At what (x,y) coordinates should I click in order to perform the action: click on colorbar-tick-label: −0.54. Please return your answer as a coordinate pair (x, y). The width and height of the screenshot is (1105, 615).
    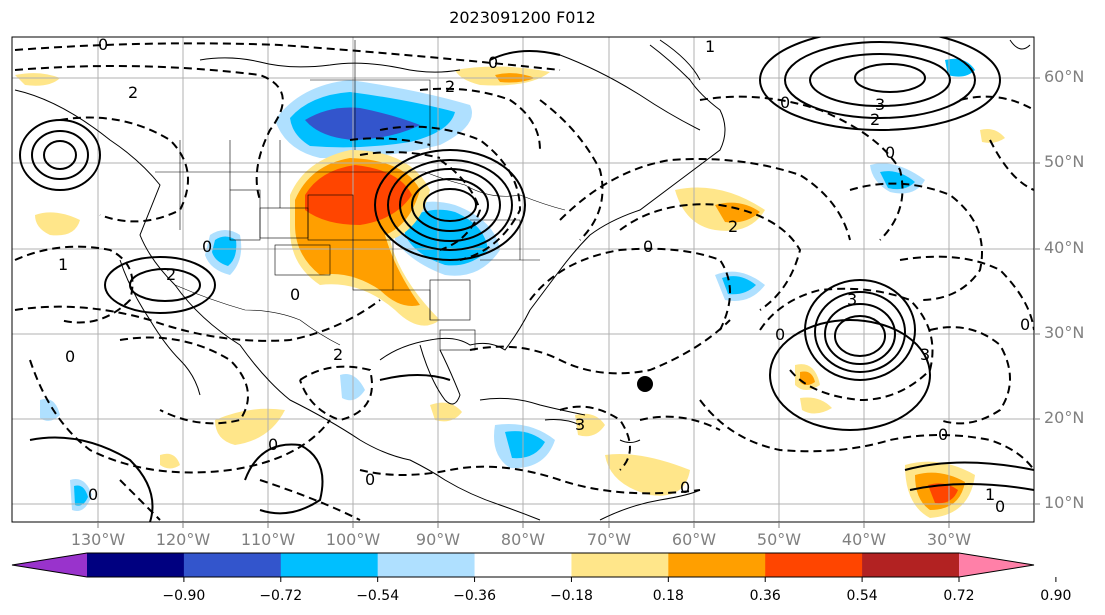
    Looking at the image, I should click on (378, 596).